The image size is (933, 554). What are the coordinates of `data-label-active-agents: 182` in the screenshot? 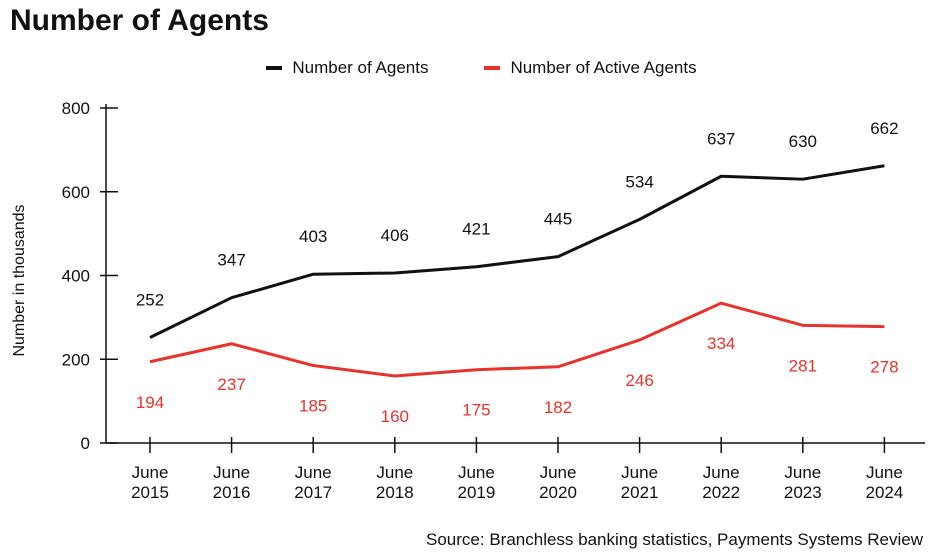 It's located at (558, 407).